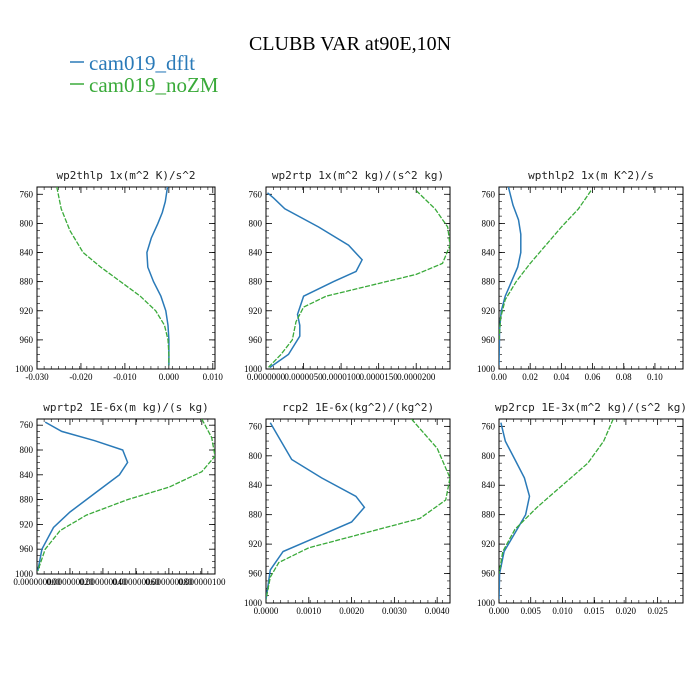  I want to click on x-tick-label: 0.025, so click(657, 611).